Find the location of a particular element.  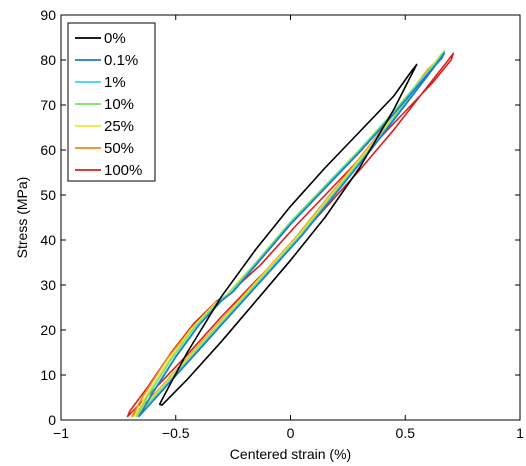

x-tick-label: 0 is located at coordinates (291, 433).